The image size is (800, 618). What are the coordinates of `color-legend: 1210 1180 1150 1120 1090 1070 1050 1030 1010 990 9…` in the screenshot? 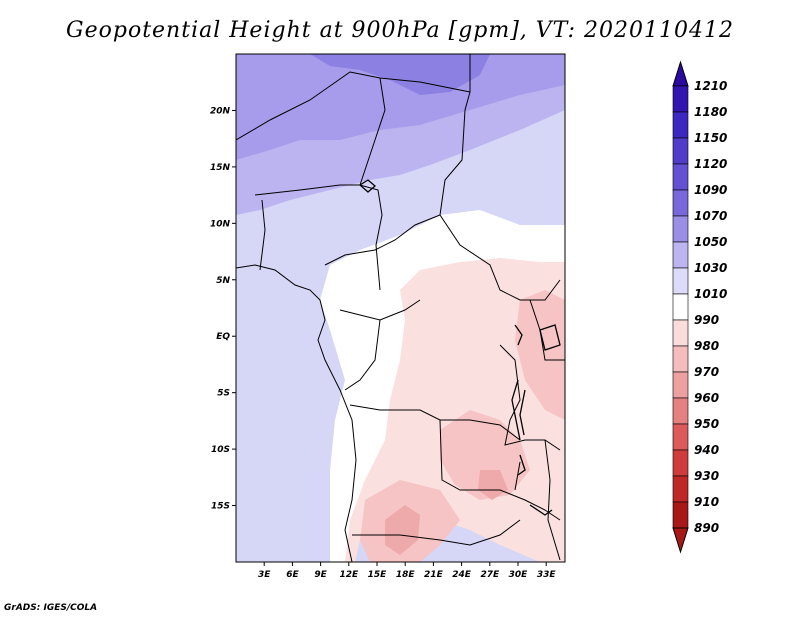 It's located at (699, 307).